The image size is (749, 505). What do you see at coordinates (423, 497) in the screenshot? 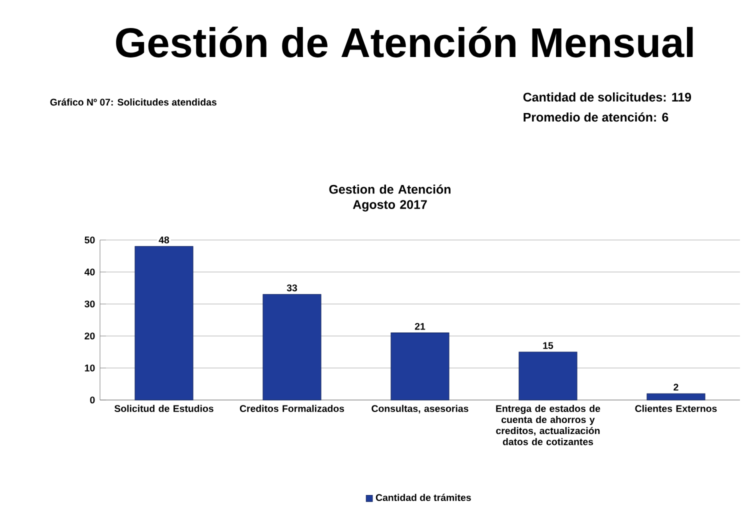
I see `legend-label: Cantidad de trámites` at bounding box center [423, 497].